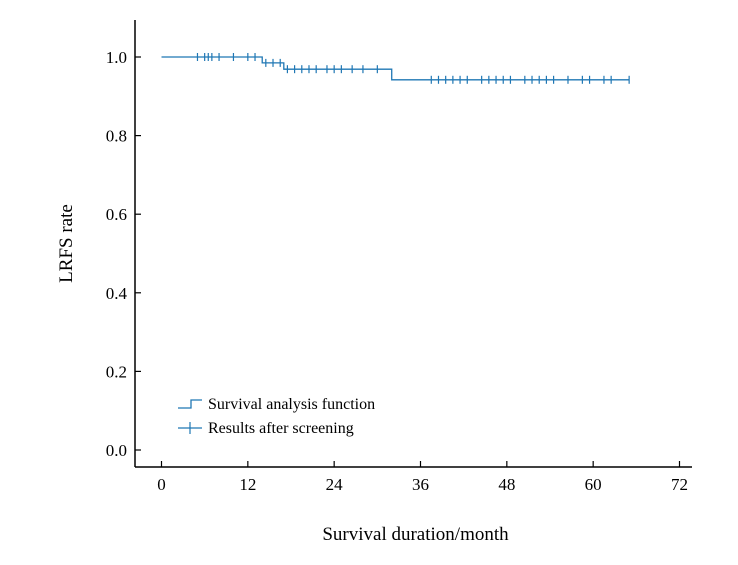 Image resolution: width=738 pixels, height=565 pixels. What do you see at coordinates (420, 484) in the screenshot?
I see `x-tick-label: 36` at bounding box center [420, 484].